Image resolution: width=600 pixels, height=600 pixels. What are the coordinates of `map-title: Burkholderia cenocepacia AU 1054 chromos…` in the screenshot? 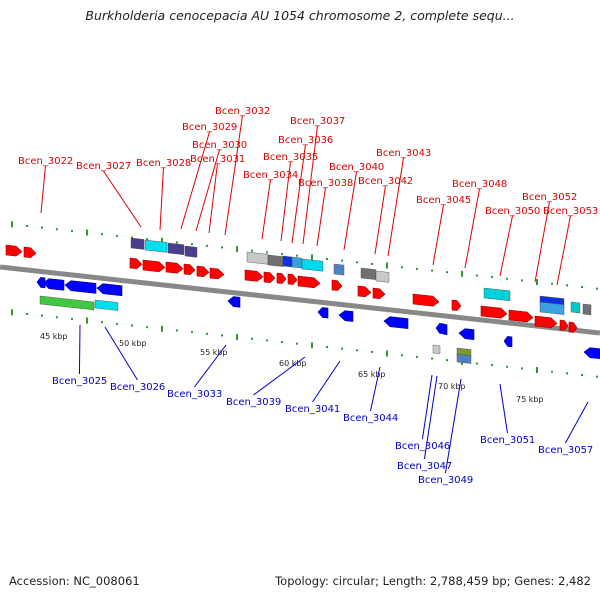 It's located at (300, 15).